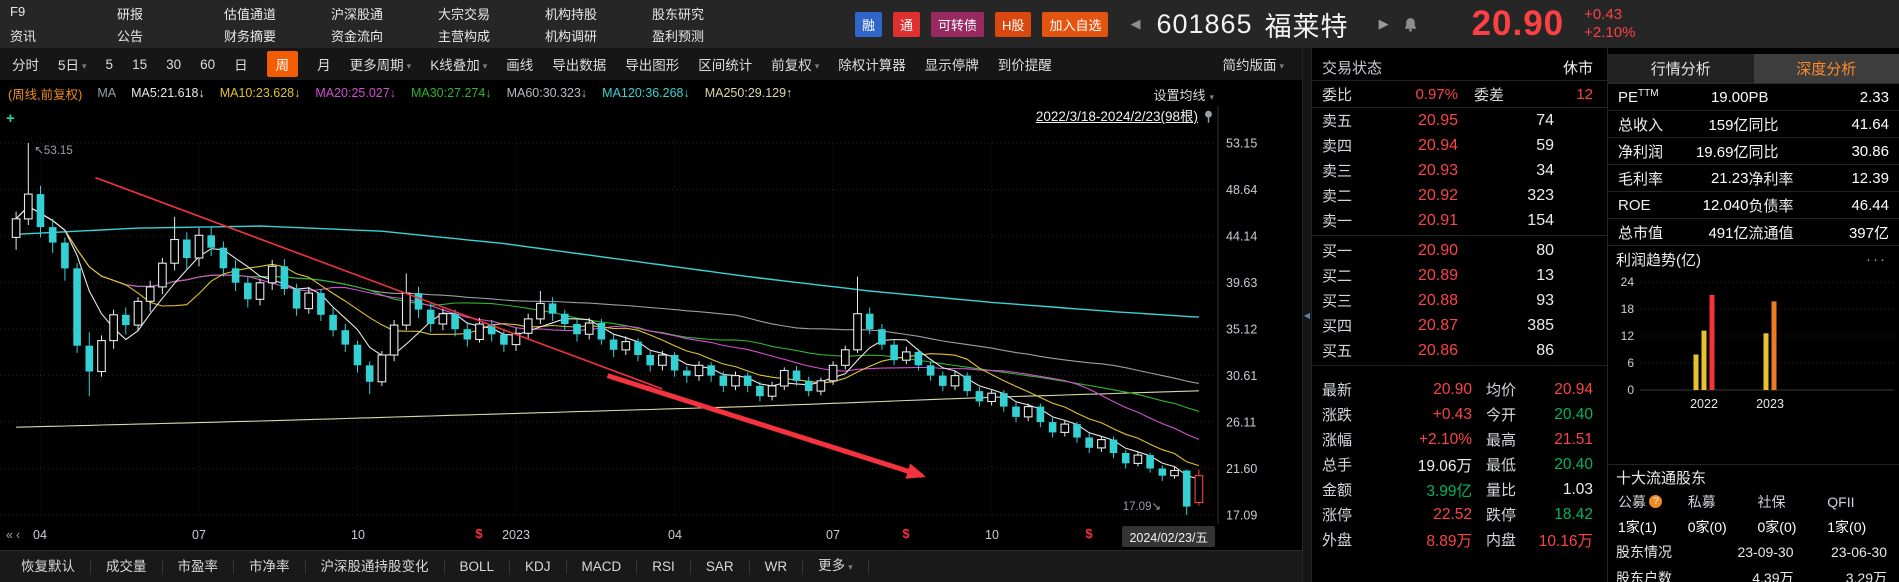  What do you see at coordinates (1352, 68) in the screenshot?
I see `trade-status-label: 交易状态` at bounding box center [1352, 68].